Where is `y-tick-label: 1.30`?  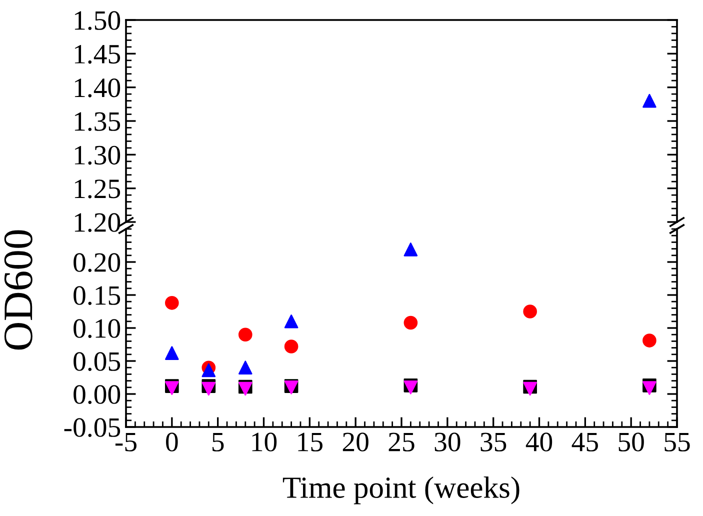 y-tick-label: 1.30 is located at coordinates (97, 155).